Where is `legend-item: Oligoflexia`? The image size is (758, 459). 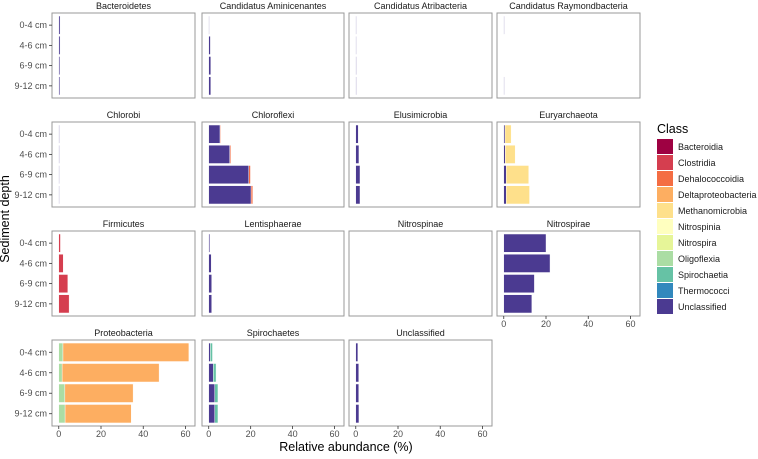 legend-item: Oligoflexia is located at coordinates (688, 258).